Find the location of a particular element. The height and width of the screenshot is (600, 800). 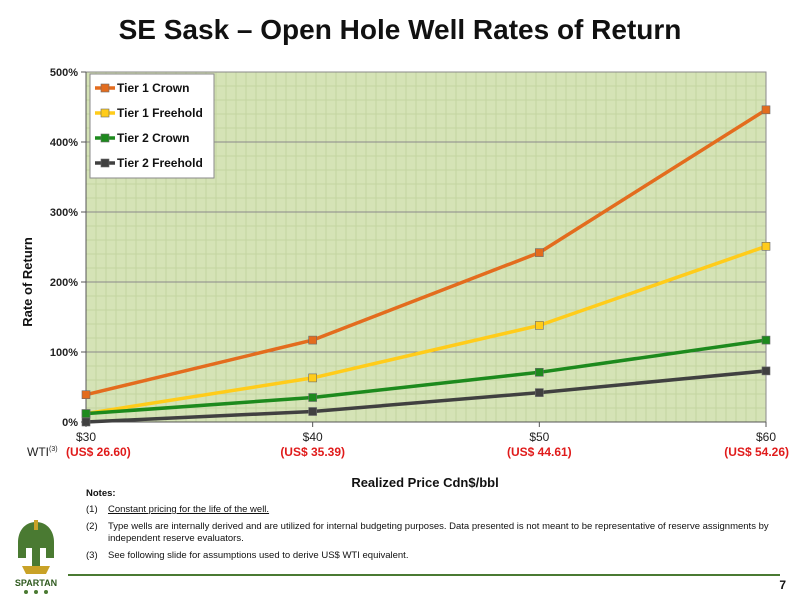

x-tick-label: $40 is located at coordinates (313, 437).